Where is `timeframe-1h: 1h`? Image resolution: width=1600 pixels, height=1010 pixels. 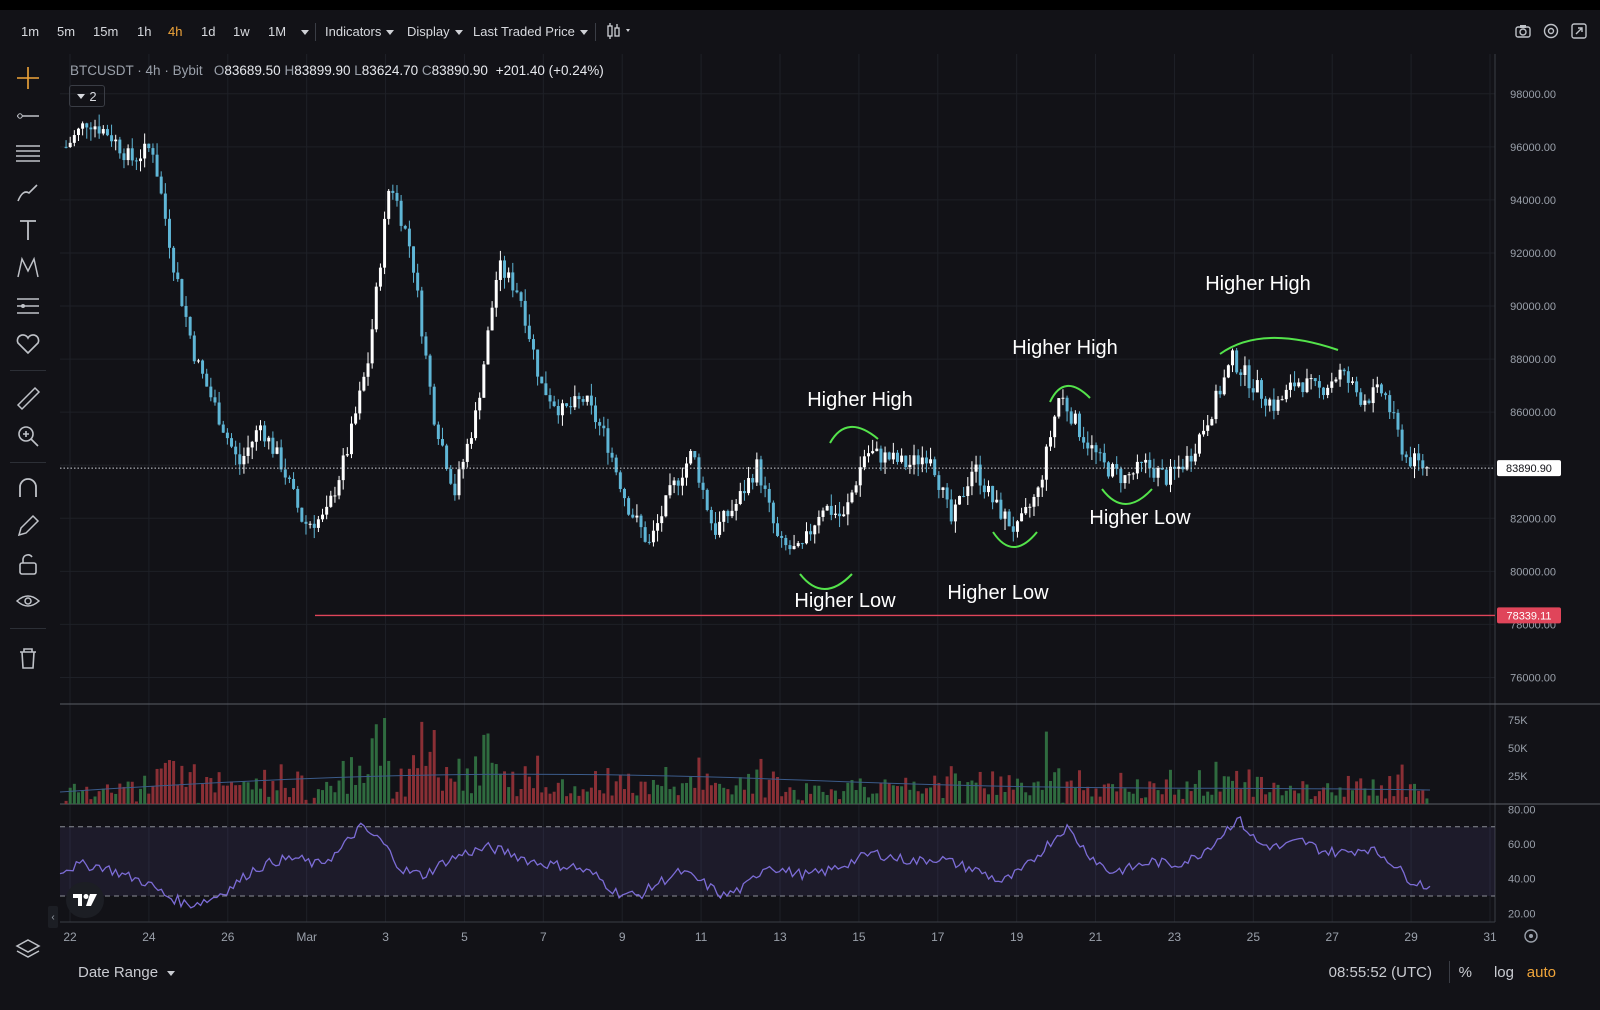
timeframe-1h: 1h is located at coordinates (144, 31).